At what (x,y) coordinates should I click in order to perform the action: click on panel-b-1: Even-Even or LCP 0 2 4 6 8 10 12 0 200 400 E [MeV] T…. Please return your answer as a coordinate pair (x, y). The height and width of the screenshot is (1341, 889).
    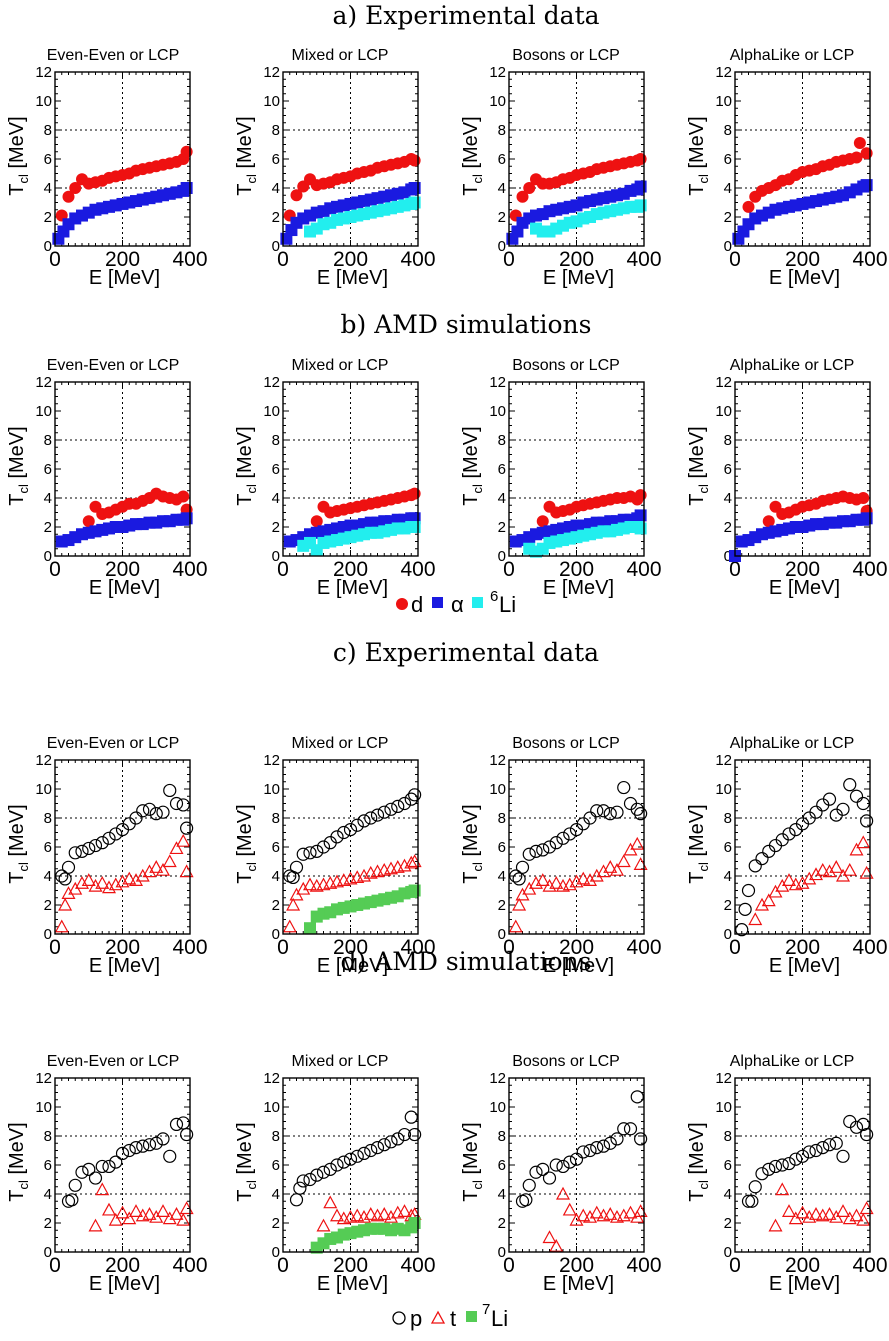
    Looking at the image, I should click on (107, 478).